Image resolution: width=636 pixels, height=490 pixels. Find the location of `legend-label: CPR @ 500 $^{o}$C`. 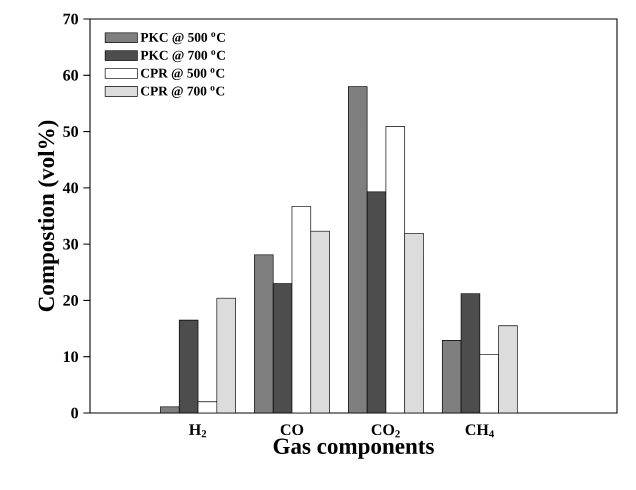

legend-label: CPR @ 500 $^{o}$C is located at coordinates (182, 74).